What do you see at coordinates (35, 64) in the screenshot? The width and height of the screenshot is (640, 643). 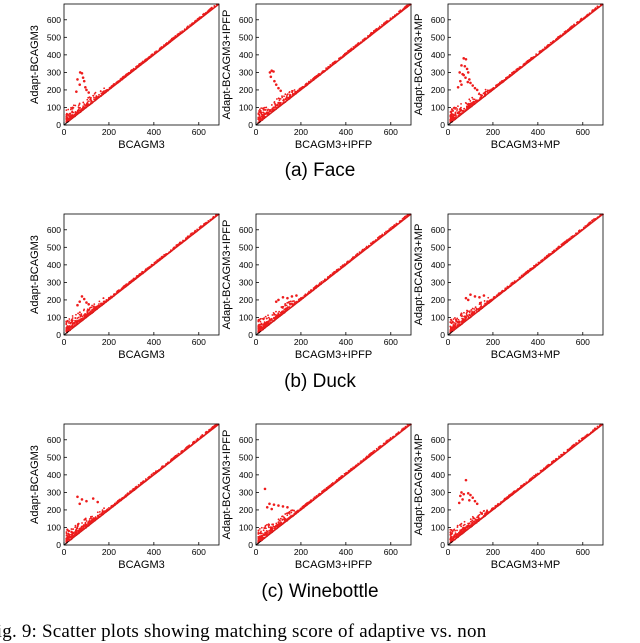 I see `y-axis-label: Adapt-BCAGM3` at bounding box center [35, 64].